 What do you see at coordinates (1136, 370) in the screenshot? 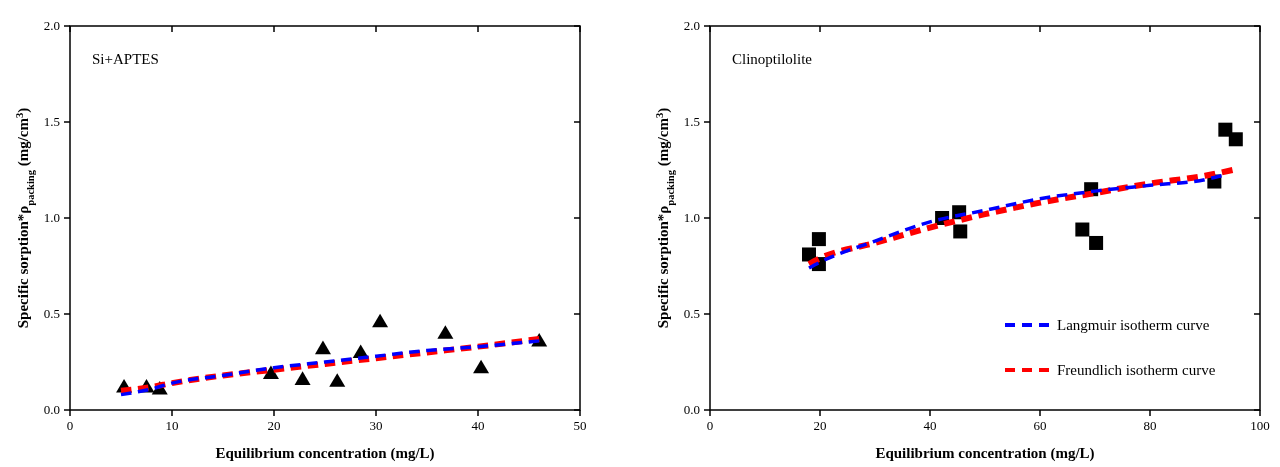
I see `legend-label: Freundlich isotherm curve` at bounding box center [1136, 370].